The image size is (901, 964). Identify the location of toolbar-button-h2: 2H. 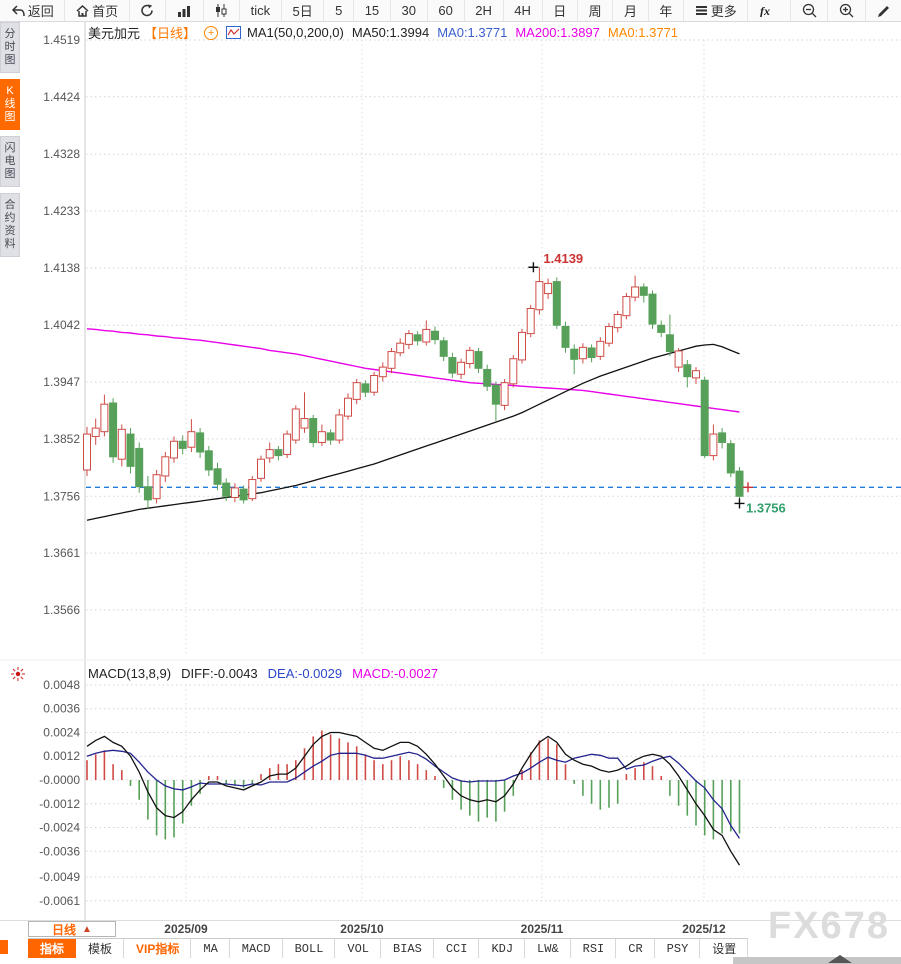
(484, 10).